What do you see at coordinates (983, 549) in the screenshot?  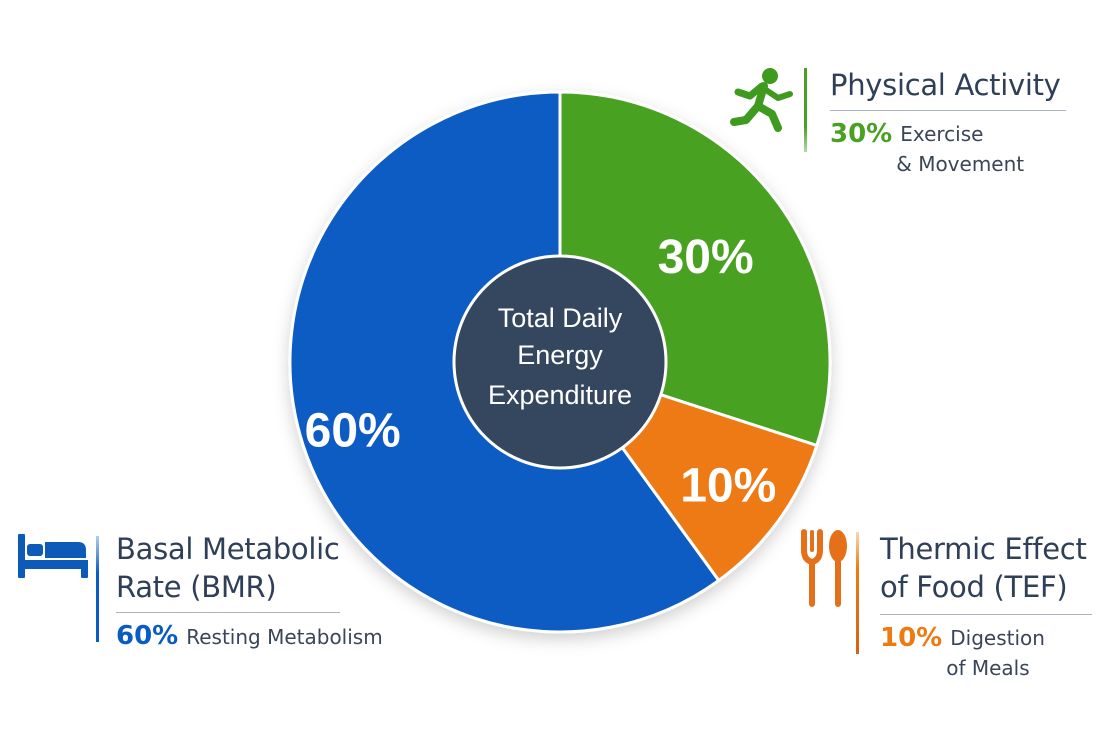 I see `legend-tef-title-1: Thermic Effect` at bounding box center [983, 549].